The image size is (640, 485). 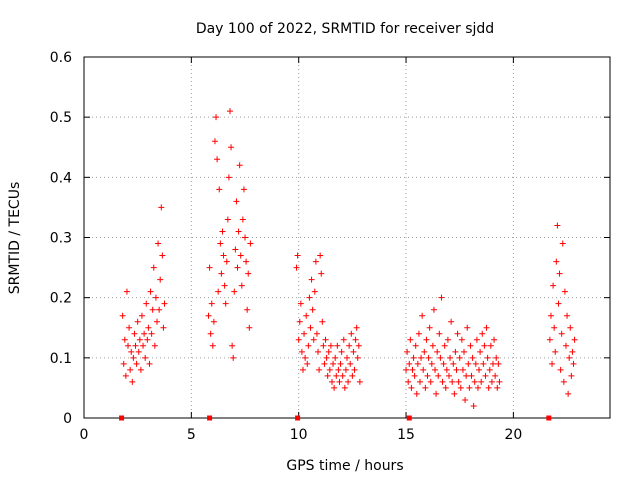 I want to click on y-tick-label: 0.2, so click(x=61, y=299).